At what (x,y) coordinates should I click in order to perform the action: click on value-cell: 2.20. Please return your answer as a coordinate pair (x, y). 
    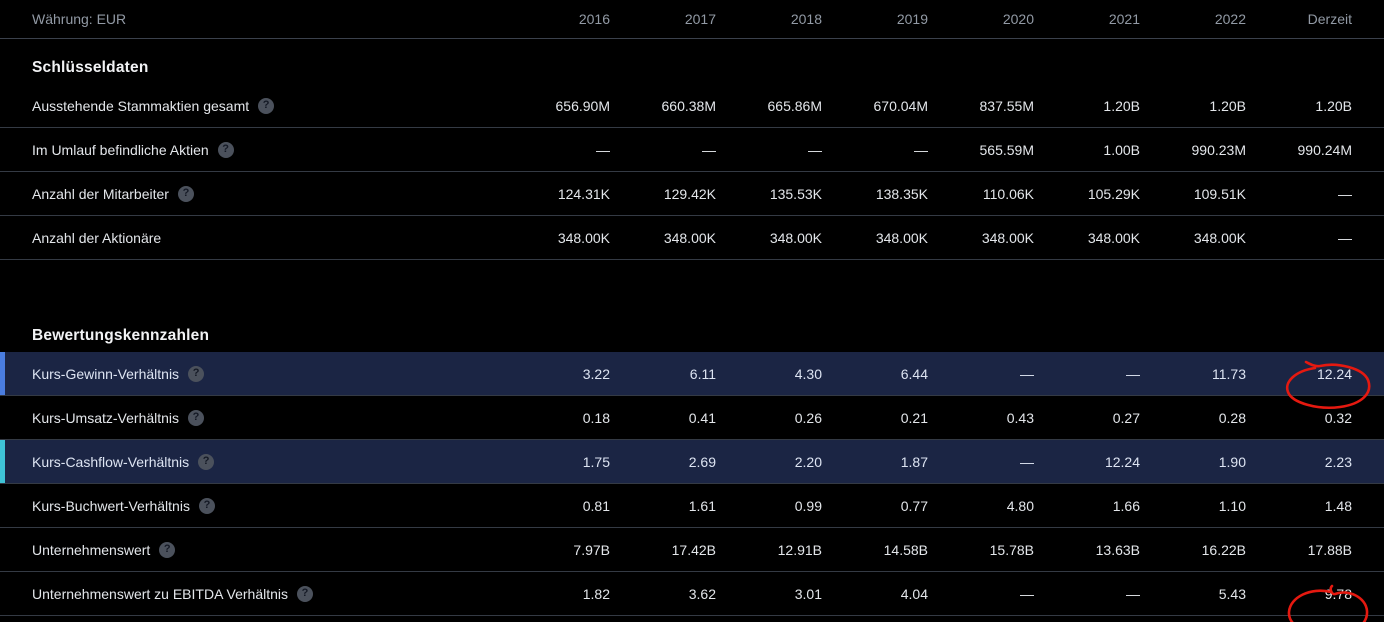
    Looking at the image, I should click on (808, 461).